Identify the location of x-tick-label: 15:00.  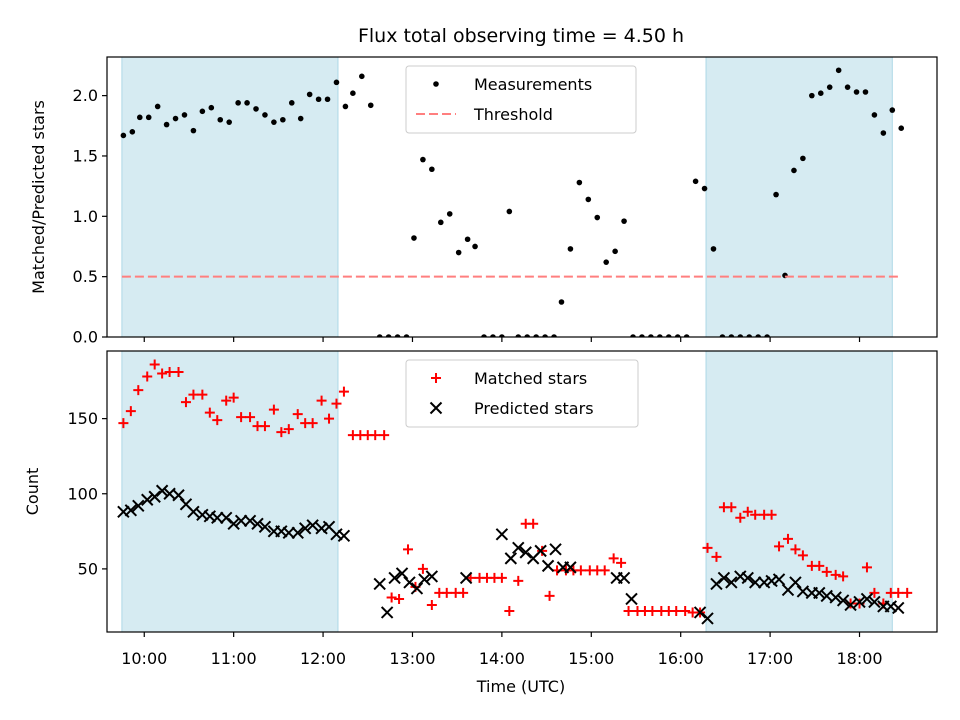
(591, 658).